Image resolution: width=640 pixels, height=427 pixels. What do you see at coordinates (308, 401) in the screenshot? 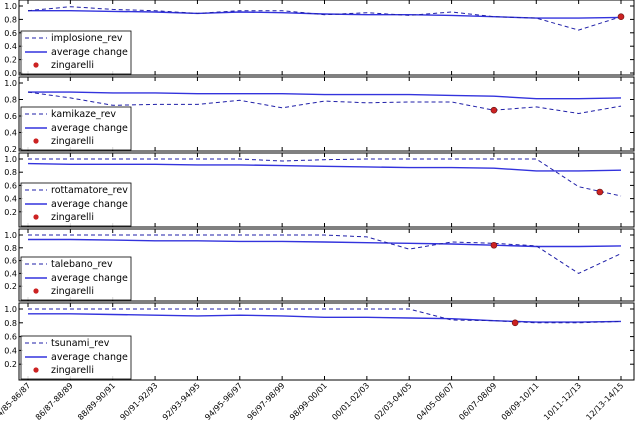
I see `x-tick-label: 98/99-00/01` at bounding box center [308, 401].